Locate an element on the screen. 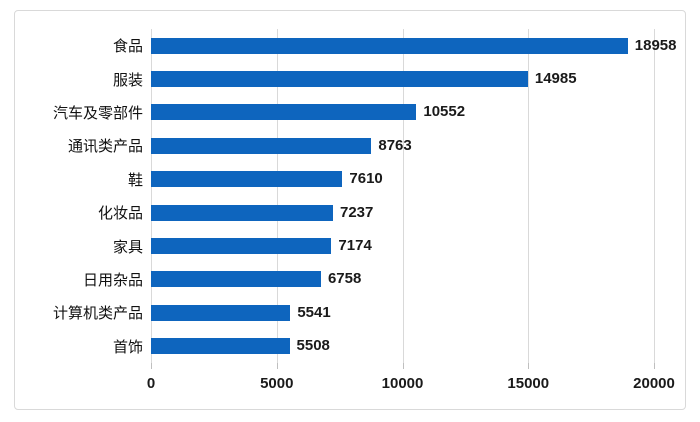 This screenshot has height=422, width=700. bar-row: 10552 is located at coordinates (402, 112).